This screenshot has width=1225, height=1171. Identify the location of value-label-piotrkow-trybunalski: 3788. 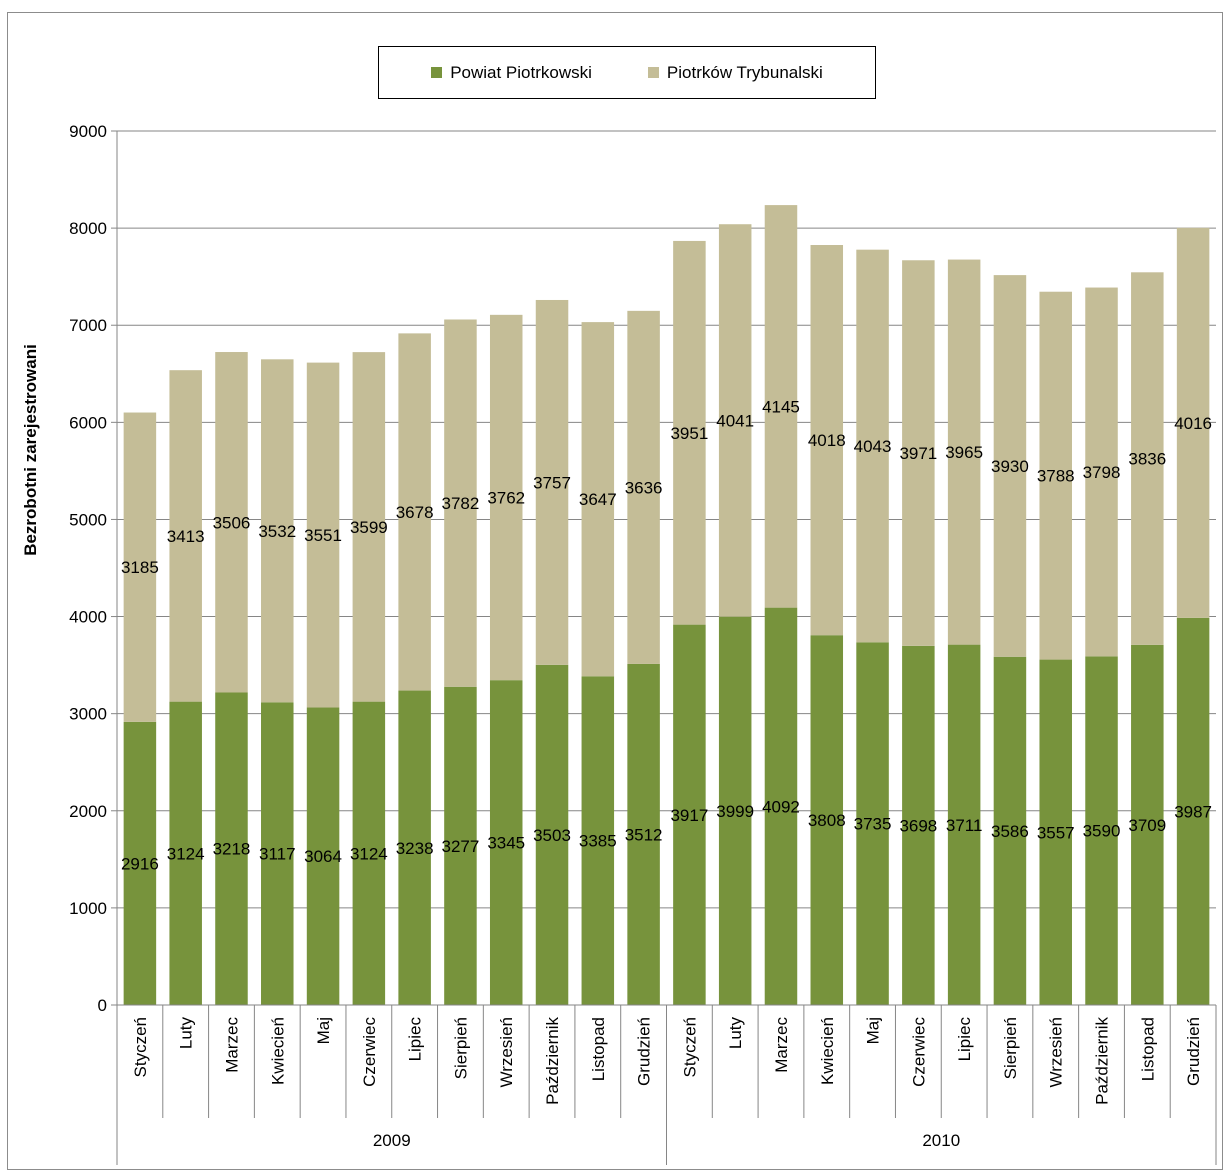
(1056, 476).